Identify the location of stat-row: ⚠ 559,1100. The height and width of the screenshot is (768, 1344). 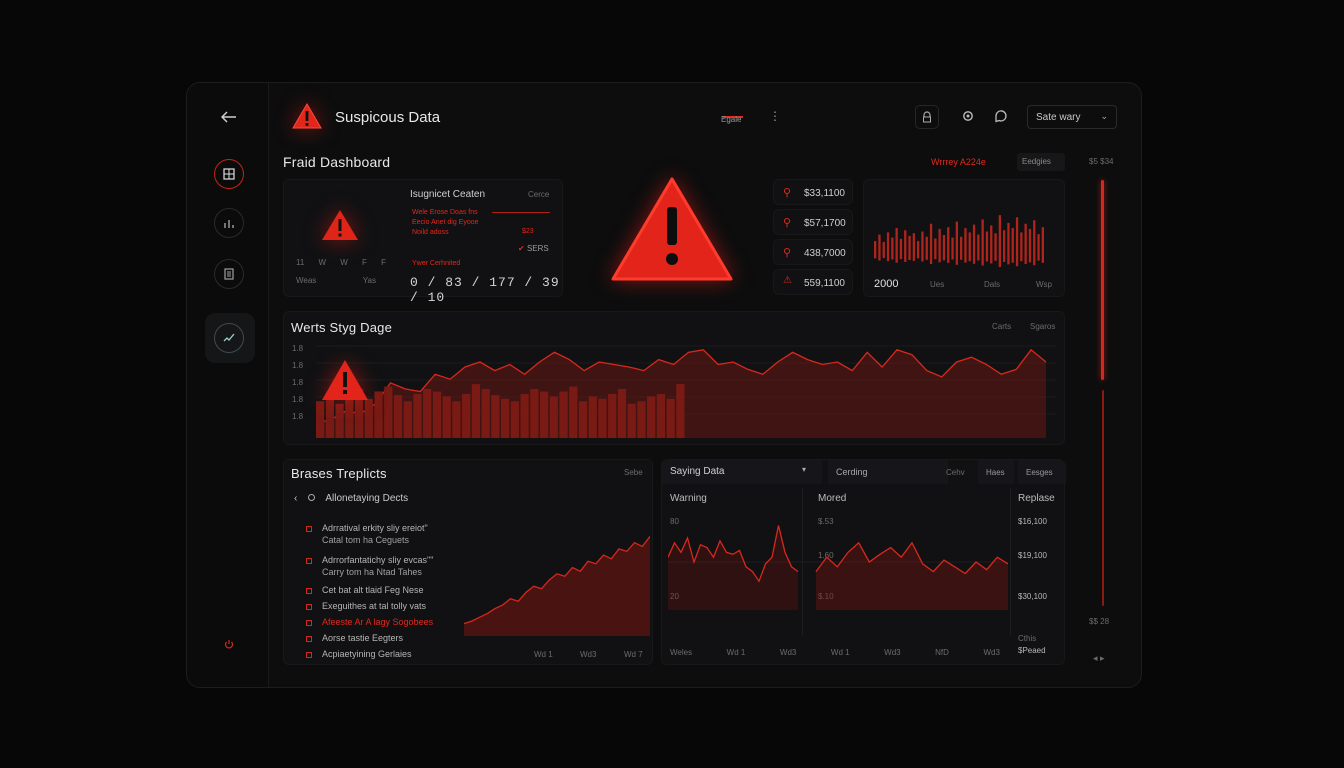
(813, 282).